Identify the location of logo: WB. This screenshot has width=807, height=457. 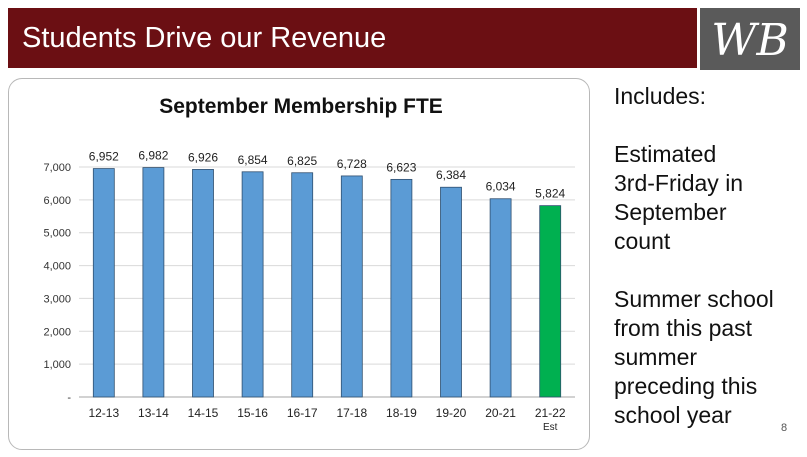
(750, 39).